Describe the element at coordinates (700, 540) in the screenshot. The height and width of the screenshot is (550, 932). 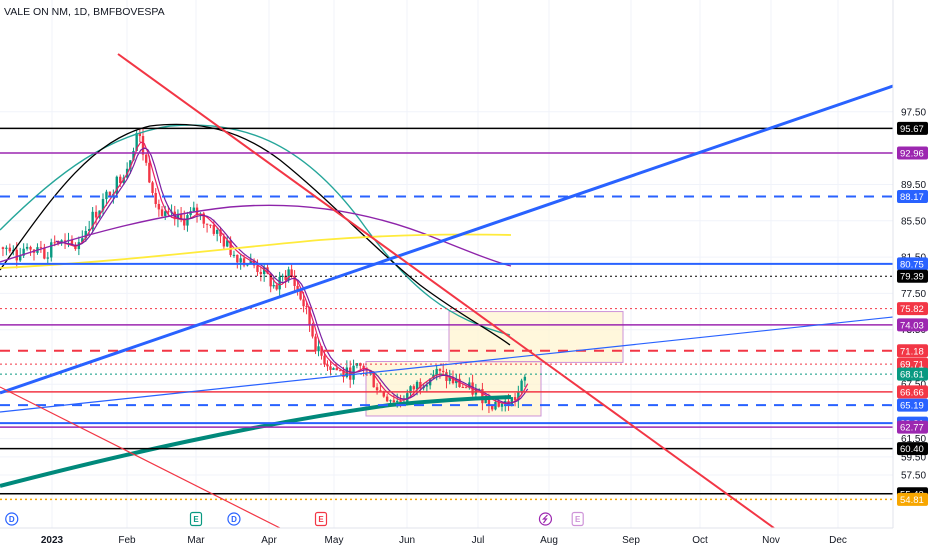
I see `time-tick-label: Oct` at that location.